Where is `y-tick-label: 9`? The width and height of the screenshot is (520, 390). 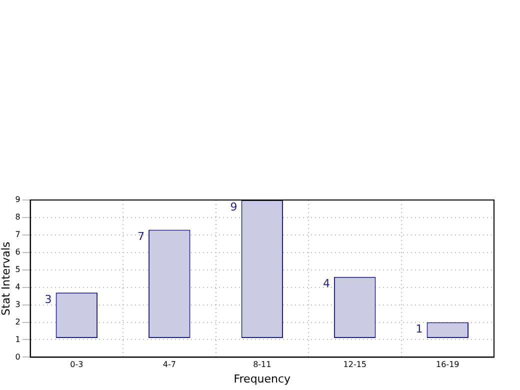 y-tick-label: 9 is located at coordinates (17, 199).